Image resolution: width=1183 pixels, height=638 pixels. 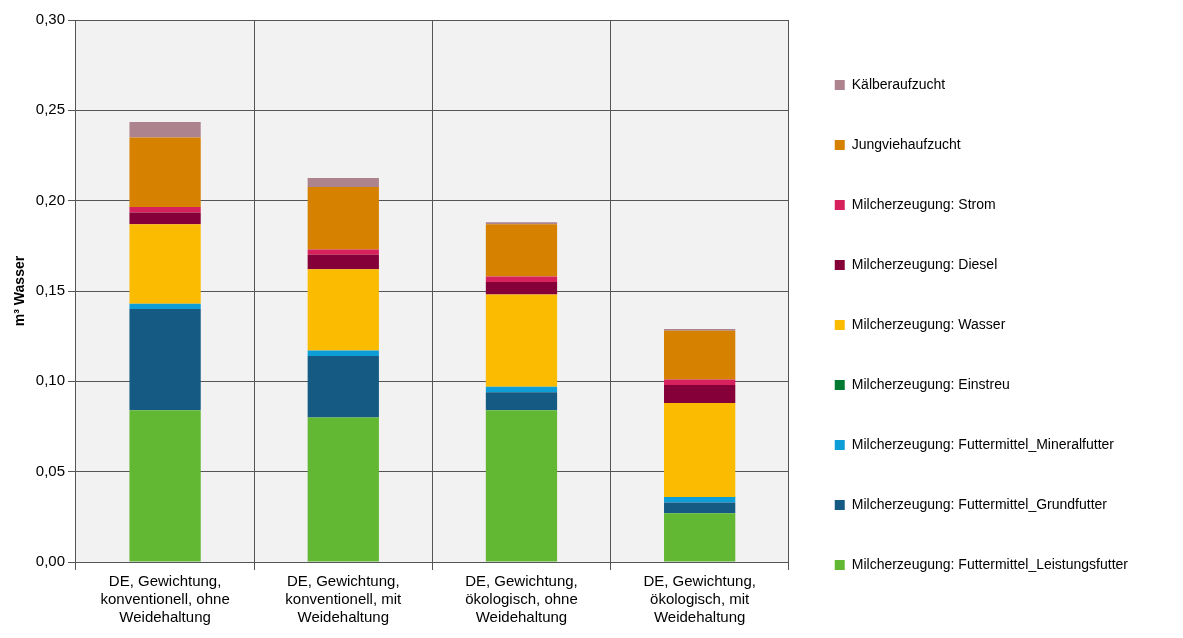 I want to click on y-tick-label: 0,25, so click(x=50, y=109).